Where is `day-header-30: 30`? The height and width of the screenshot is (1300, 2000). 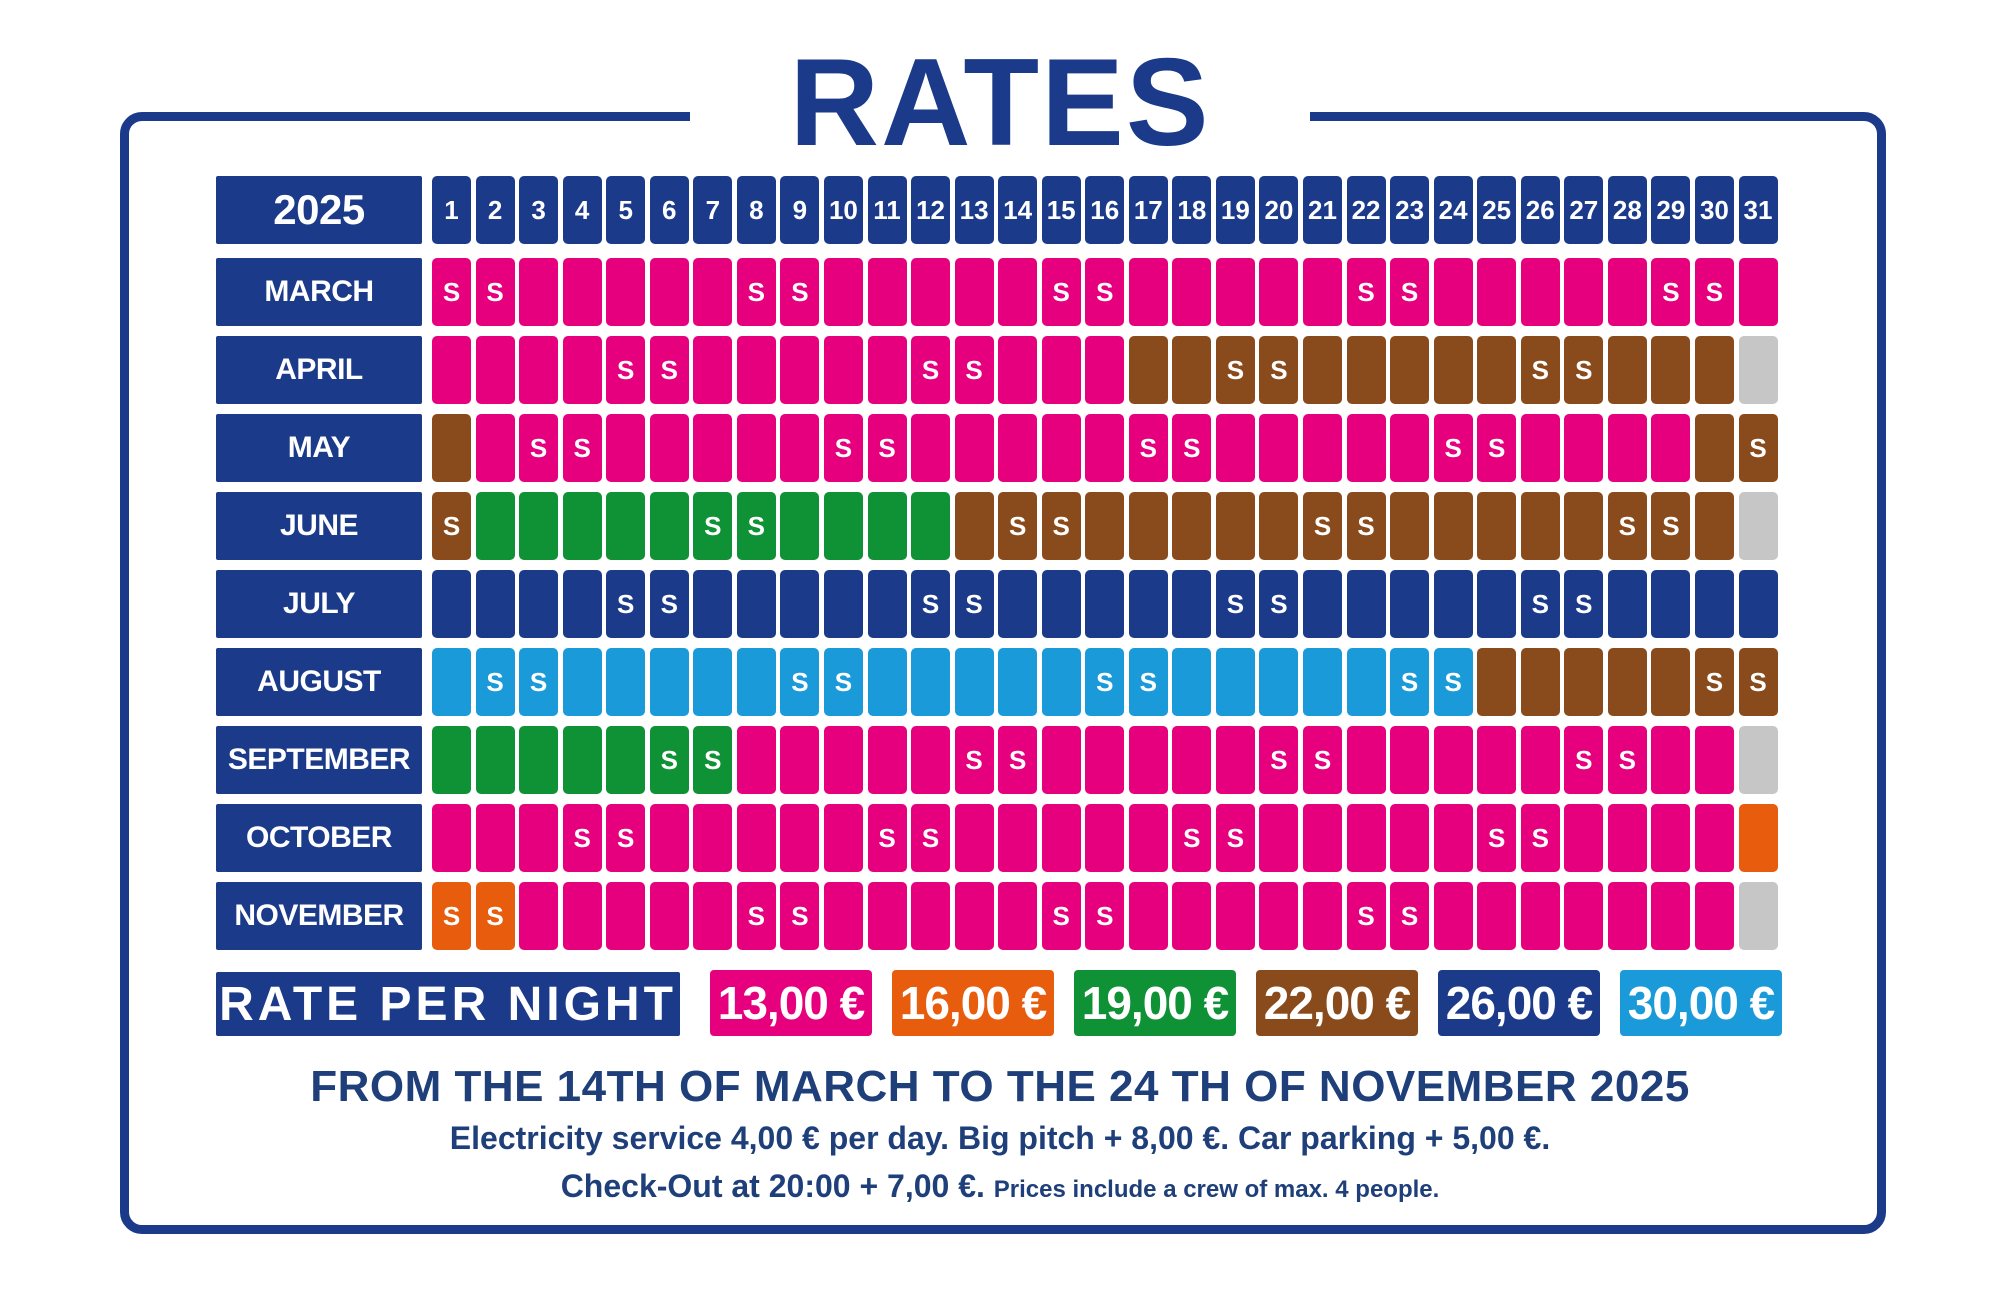 day-header-30: 30 is located at coordinates (1714, 210).